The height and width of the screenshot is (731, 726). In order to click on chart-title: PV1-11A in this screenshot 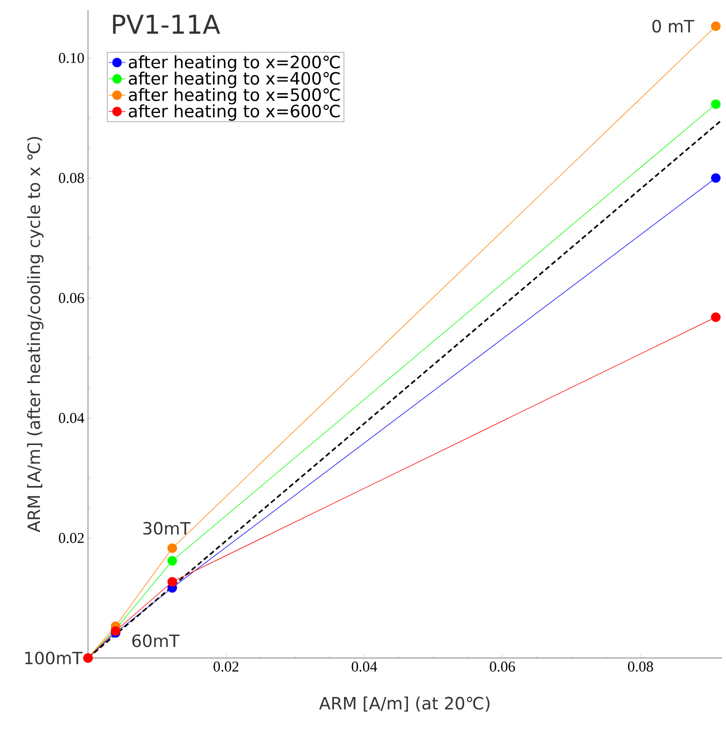, I will do `click(166, 24)`.